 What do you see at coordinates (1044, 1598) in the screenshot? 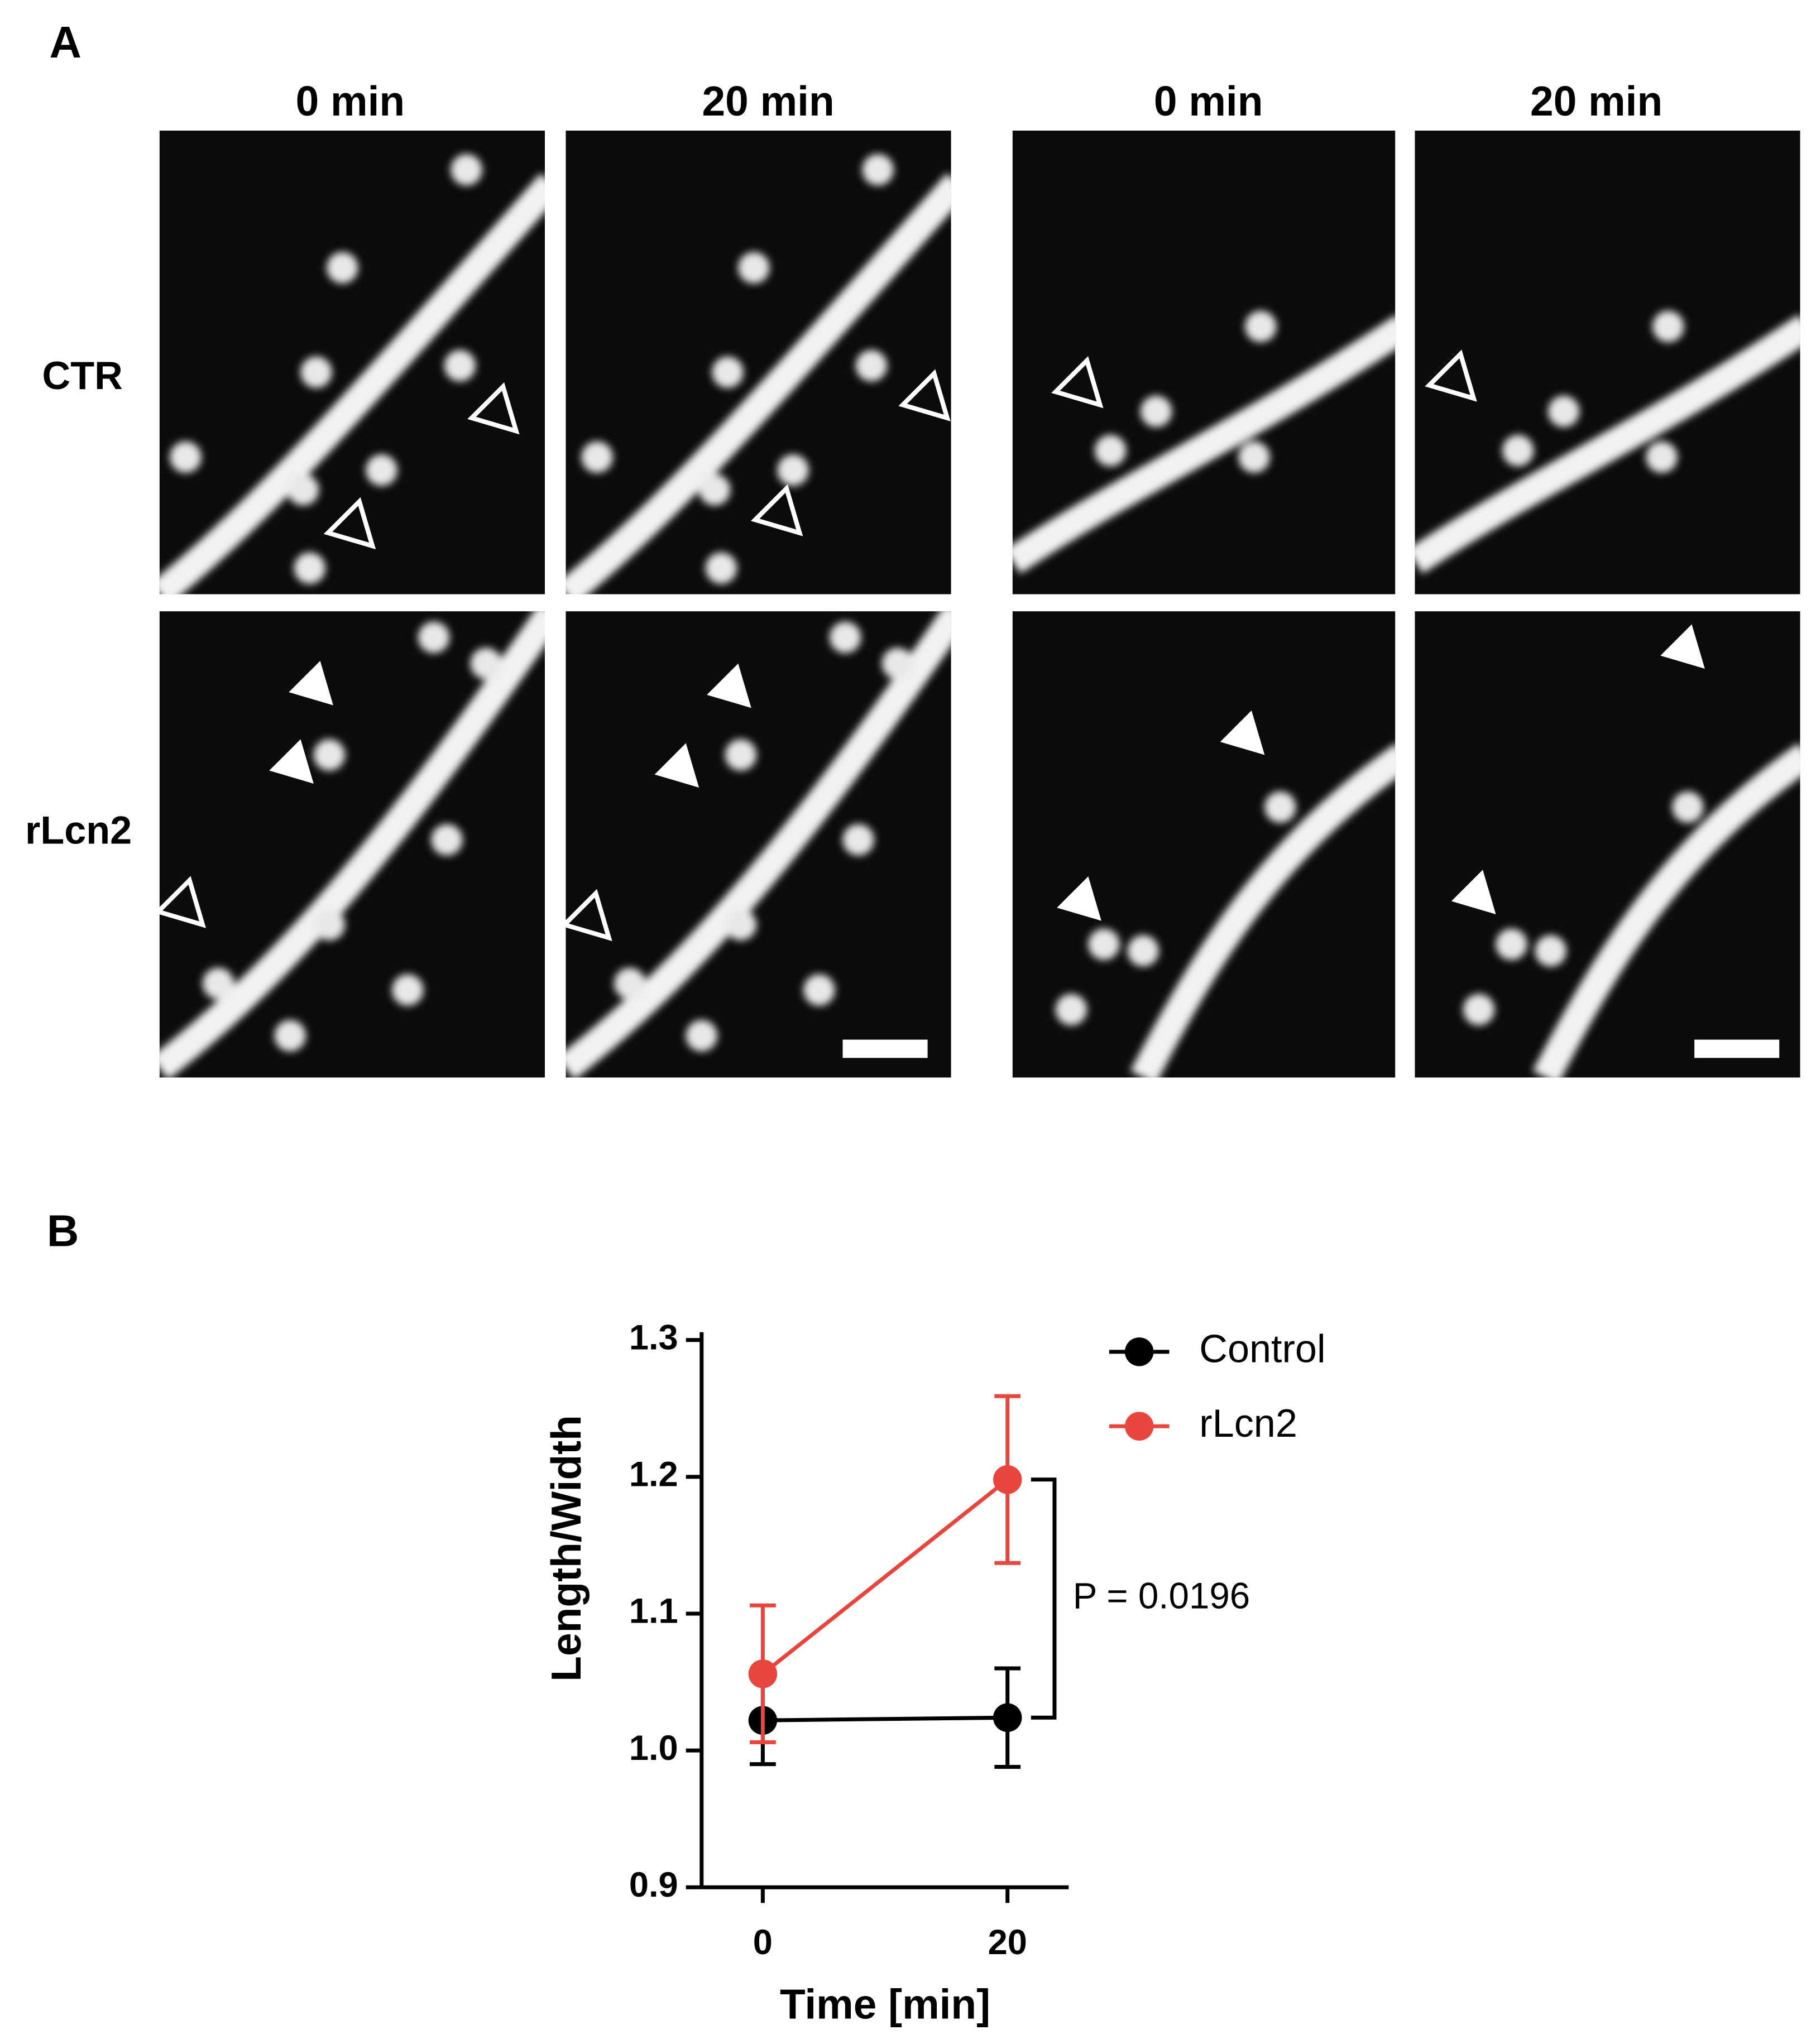
I see `significance-bracket` at bounding box center [1044, 1598].